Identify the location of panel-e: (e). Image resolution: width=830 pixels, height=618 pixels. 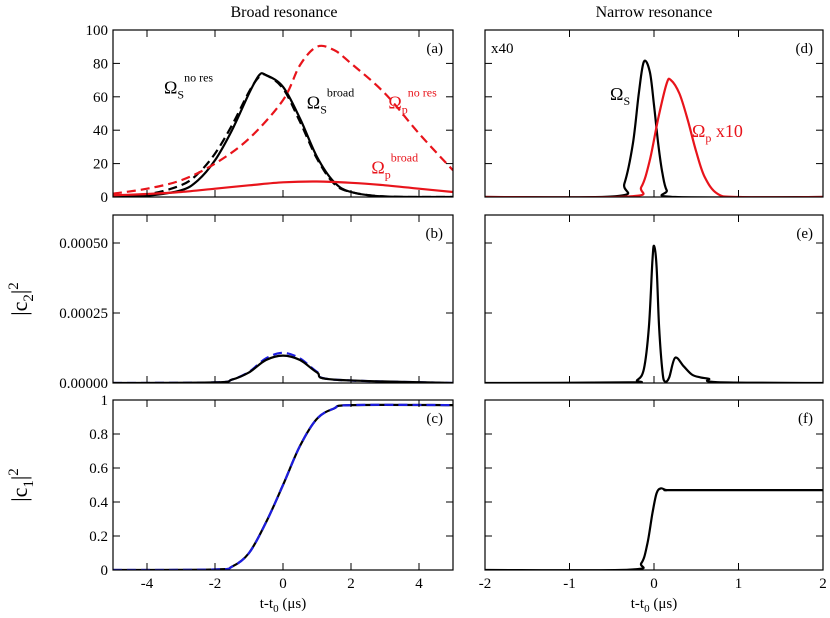
(654, 299).